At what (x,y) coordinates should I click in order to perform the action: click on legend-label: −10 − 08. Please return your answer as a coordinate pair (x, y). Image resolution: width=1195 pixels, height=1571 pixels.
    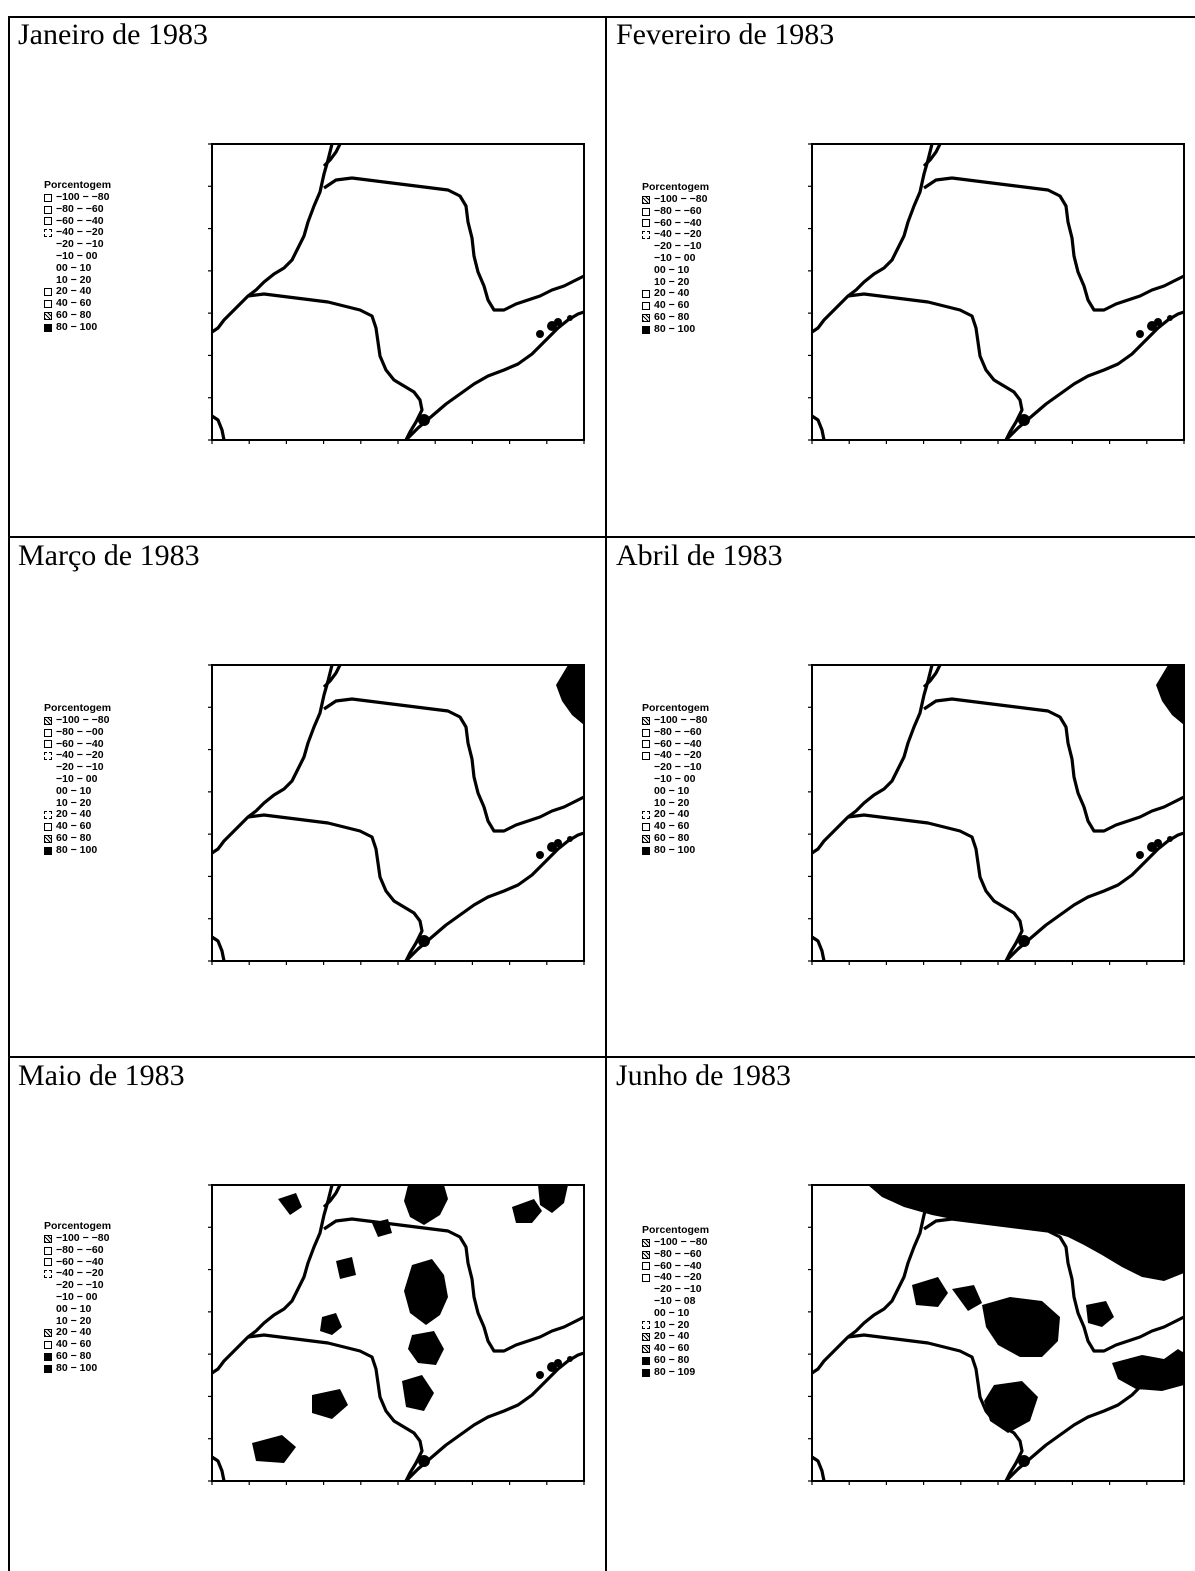
    Looking at the image, I should click on (675, 1300).